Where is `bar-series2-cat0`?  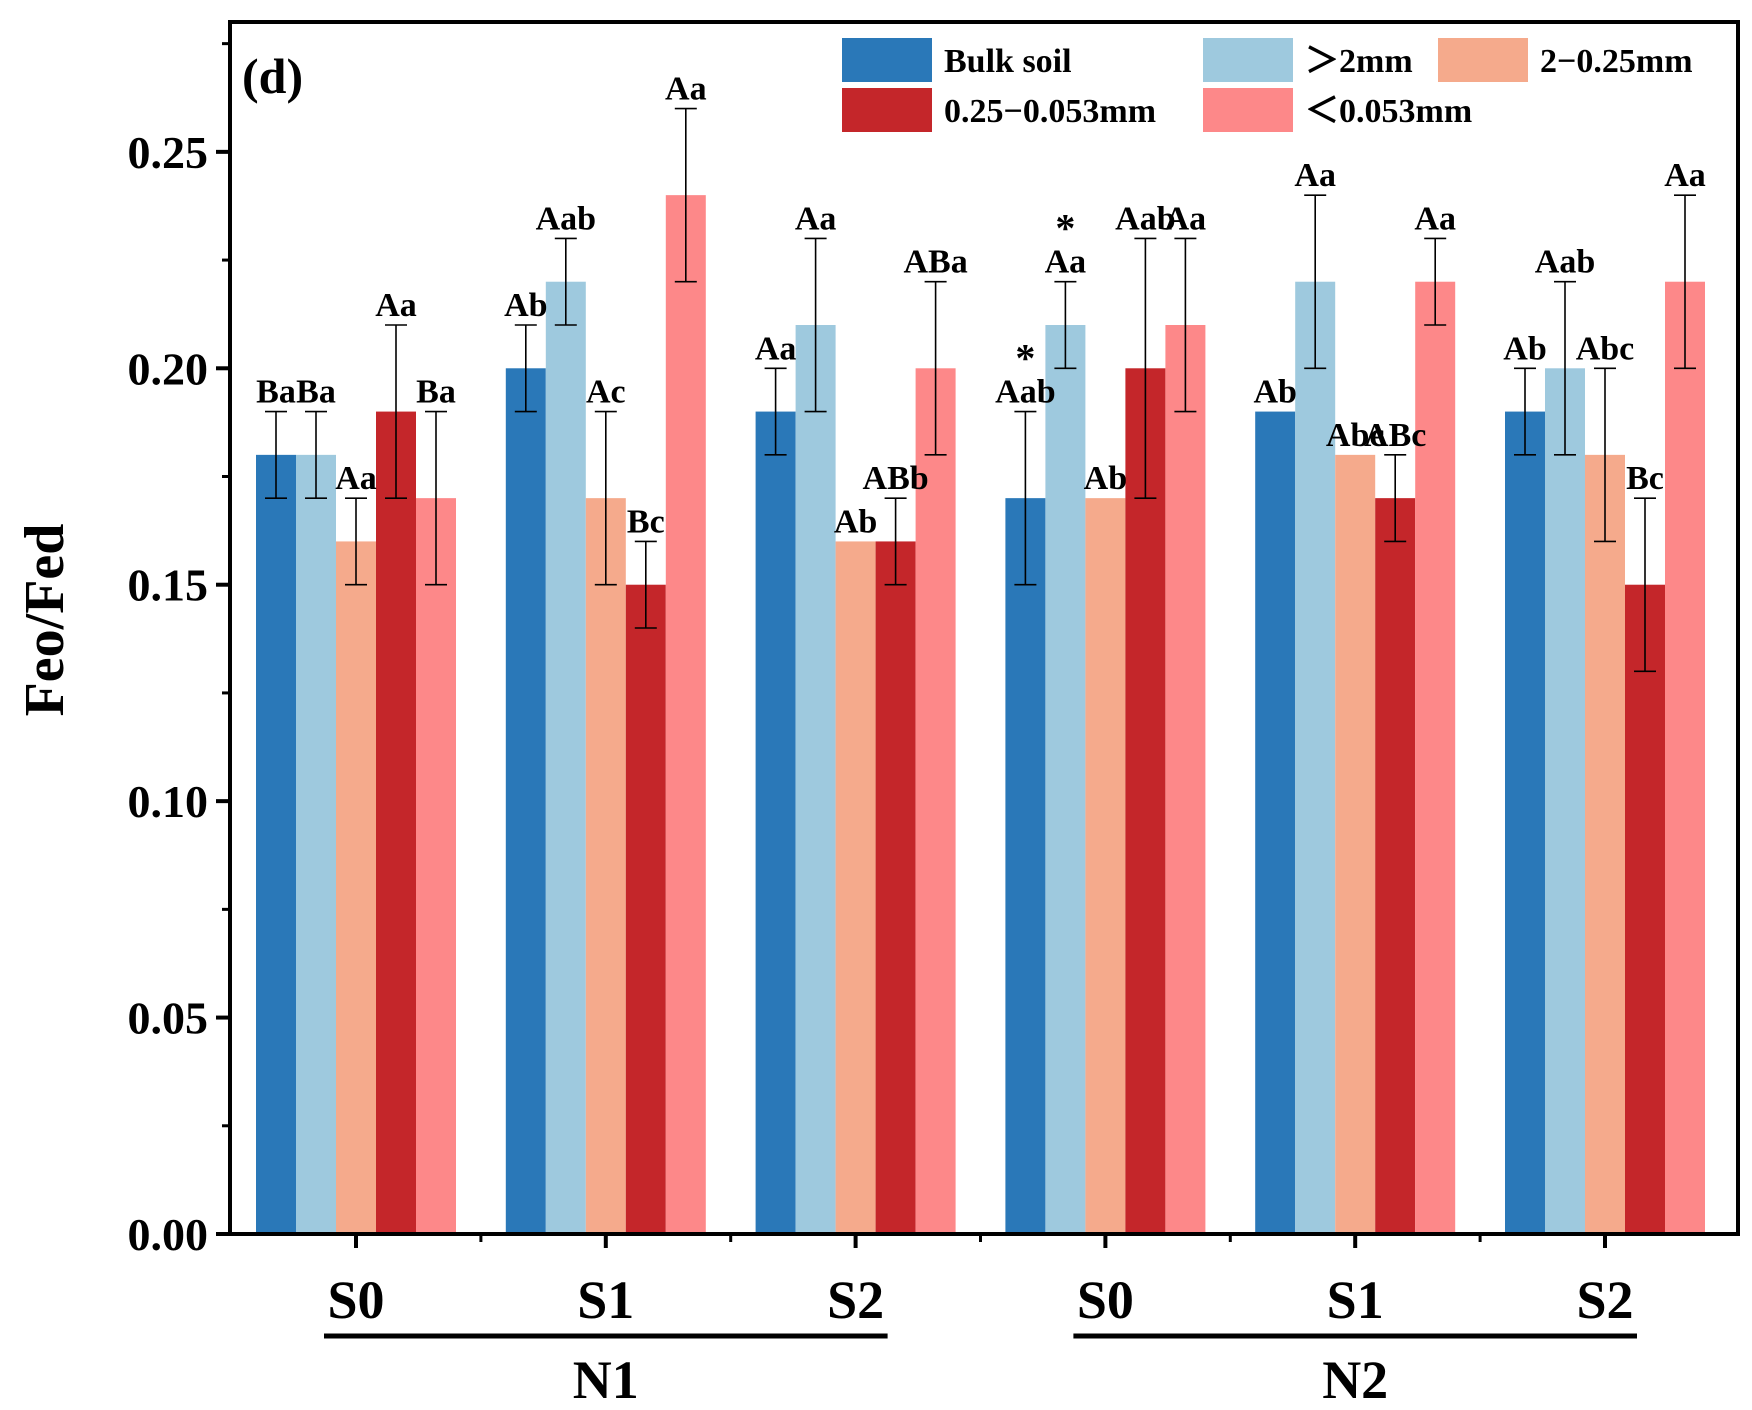
bar-series2-cat0 is located at coordinates (356, 887).